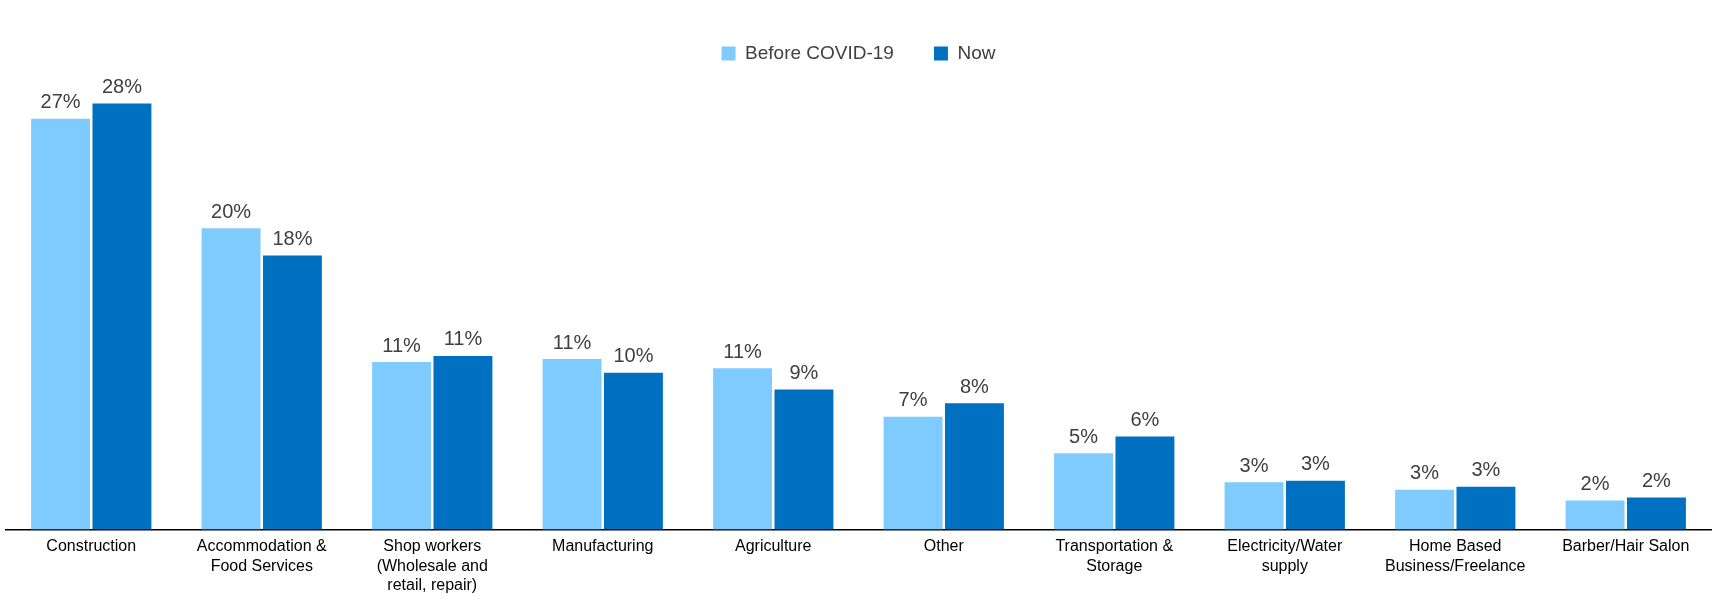  What do you see at coordinates (773, 546) in the screenshot?
I see `x-tick-label: Agriculture` at bounding box center [773, 546].